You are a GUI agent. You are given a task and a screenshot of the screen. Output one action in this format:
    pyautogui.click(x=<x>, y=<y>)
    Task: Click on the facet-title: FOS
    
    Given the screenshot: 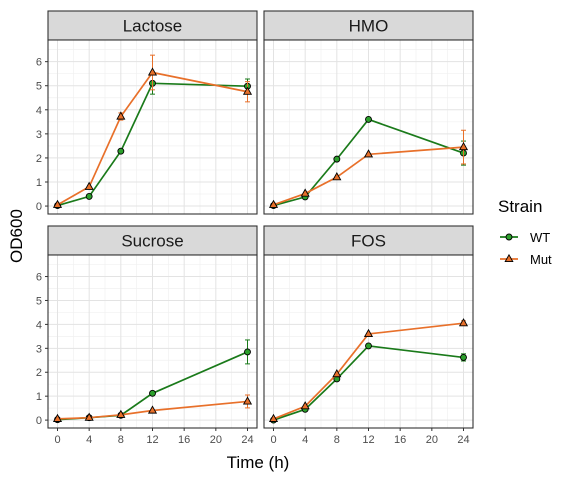 What is the action you would take?
    pyautogui.click(x=368, y=241)
    